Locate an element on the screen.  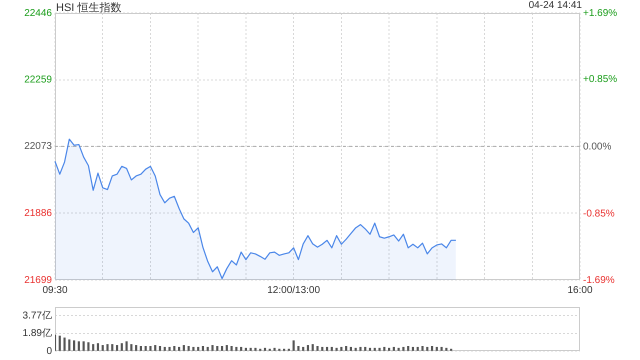
y-tick-label: 21886 is located at coordinates (38, 213).